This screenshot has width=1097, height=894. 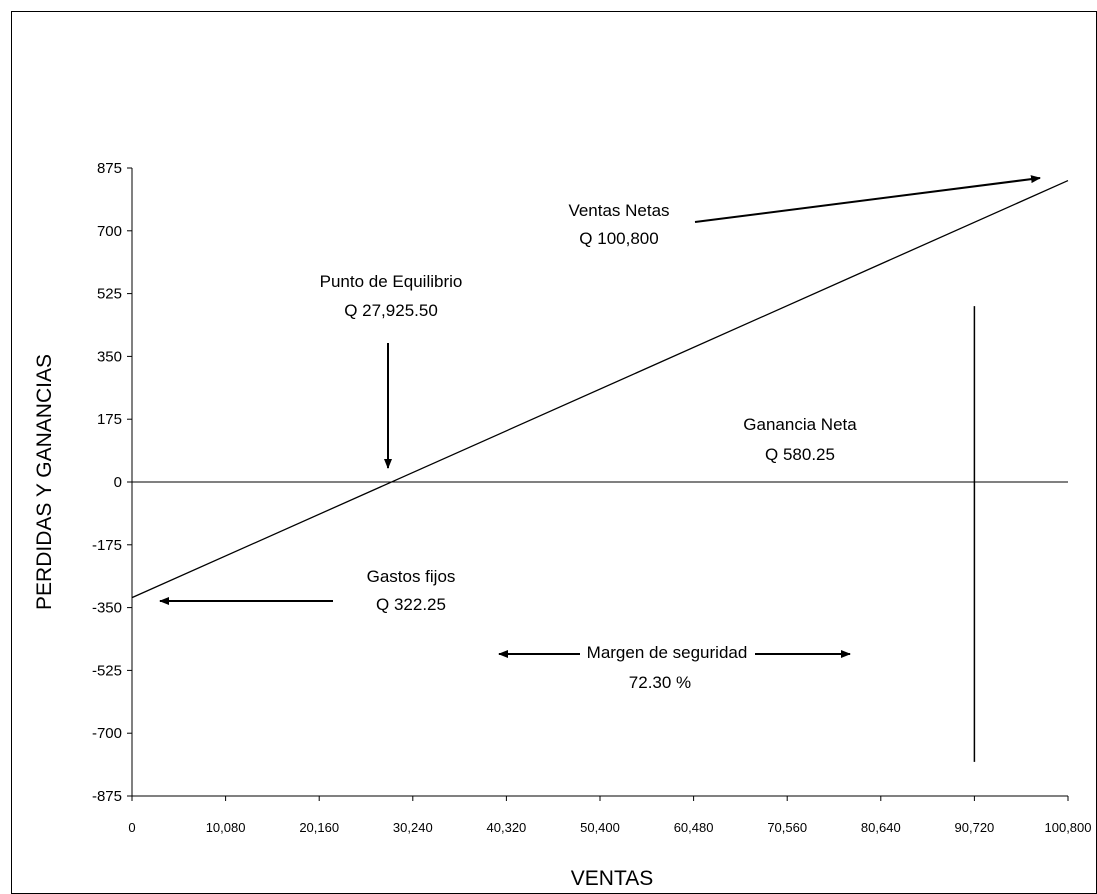 What do you see at coordinates (1068, 827) in the screenshot?
I see `x-tick-label: 100,800` at bounding box center [1068, 827].